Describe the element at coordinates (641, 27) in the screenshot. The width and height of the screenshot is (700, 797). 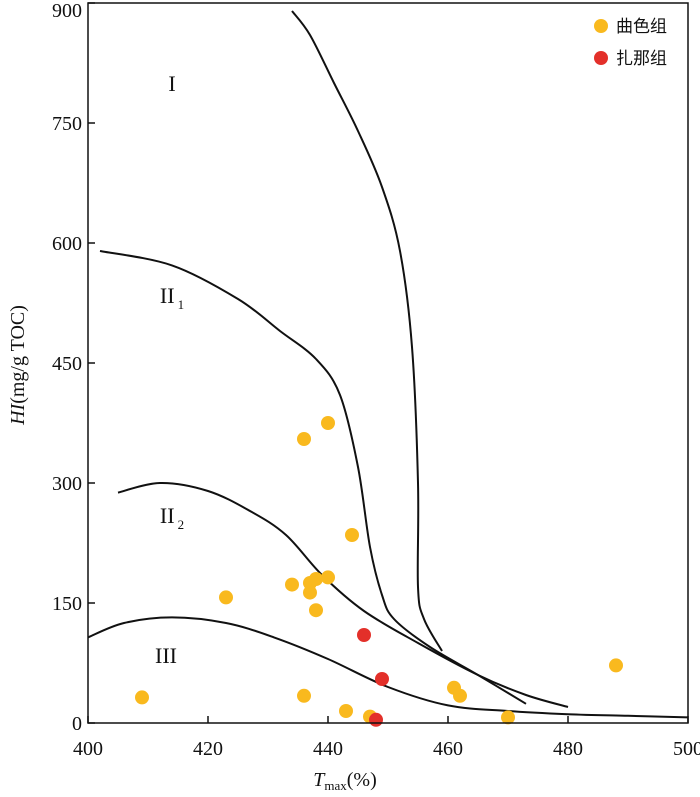
I see `legend-label-0: 曲色组` at that location.